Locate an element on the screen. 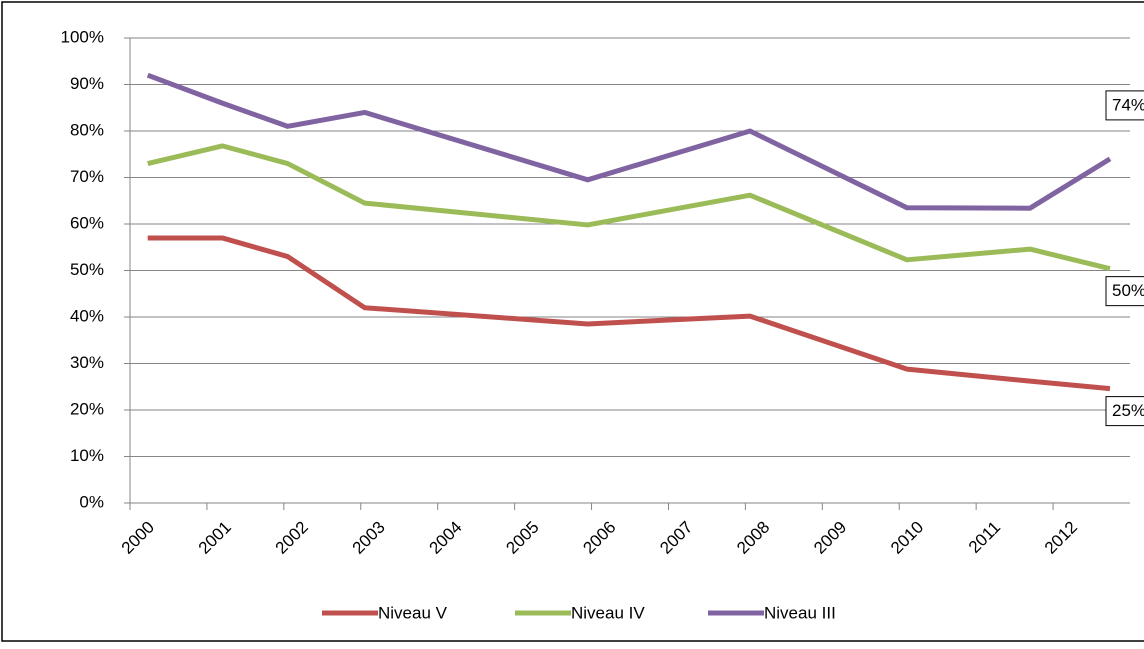  y-tick-label: 80% is located at coordinates (87, 129).